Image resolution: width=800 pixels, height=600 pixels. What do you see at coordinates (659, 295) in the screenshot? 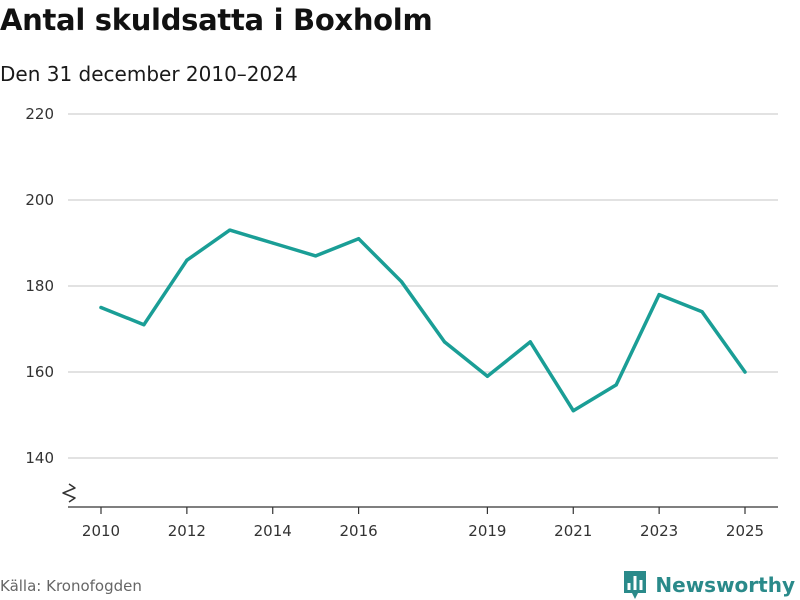
I see `data-point-2023` at bounding box center [659, 295].